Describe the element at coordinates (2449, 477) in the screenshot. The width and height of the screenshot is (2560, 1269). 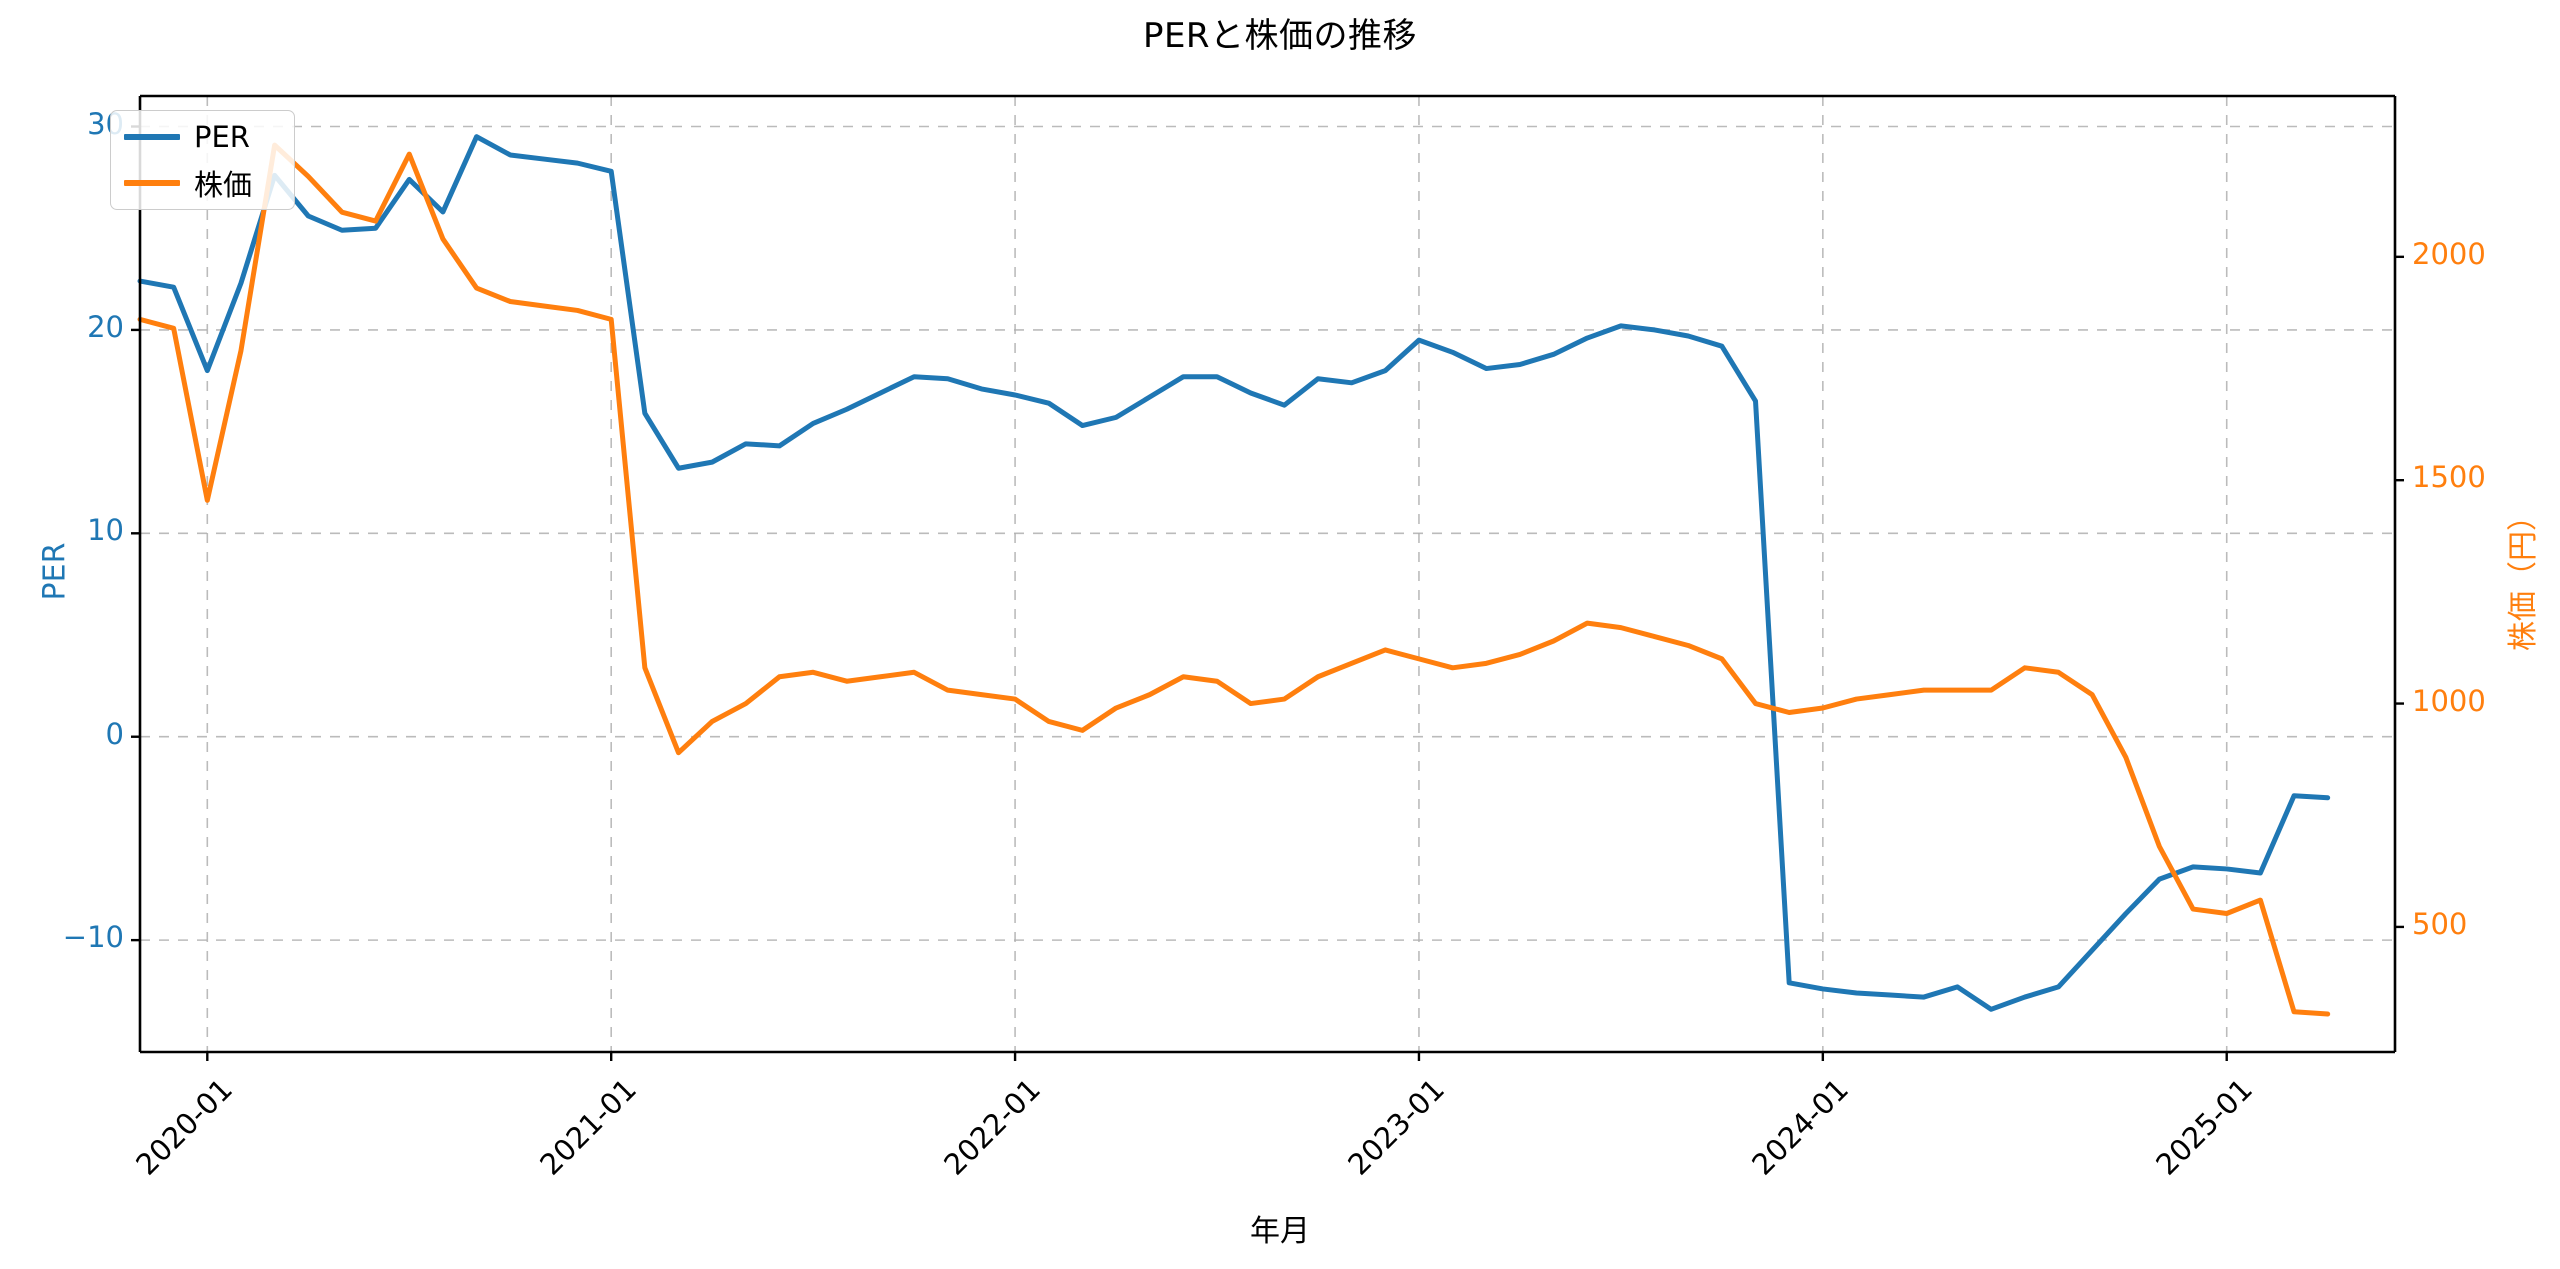
I see `y2-tick-label: 1500` at that location.